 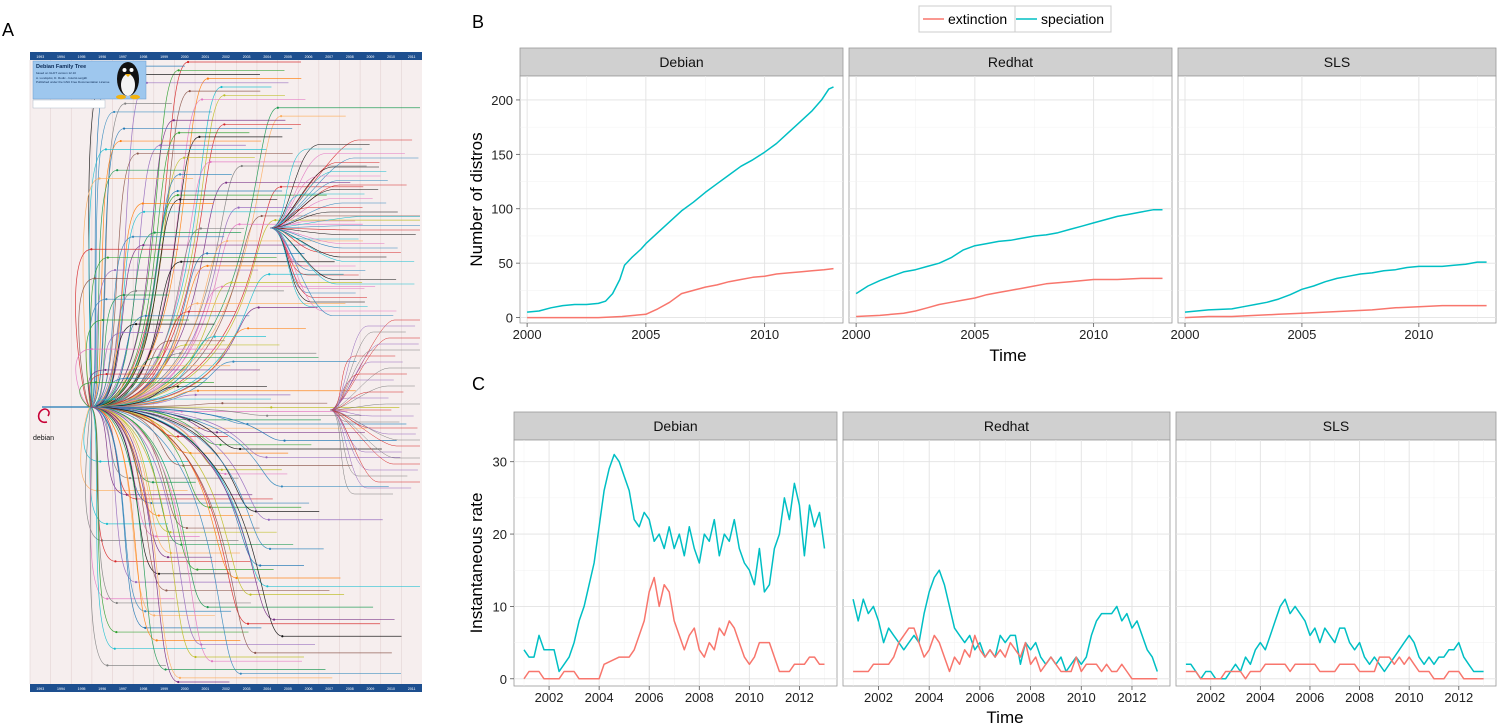 What do you see at coordinates (974, 334) in the screenshot?
I see `x-tick-label: 2005` at bounding box center [974, 334].